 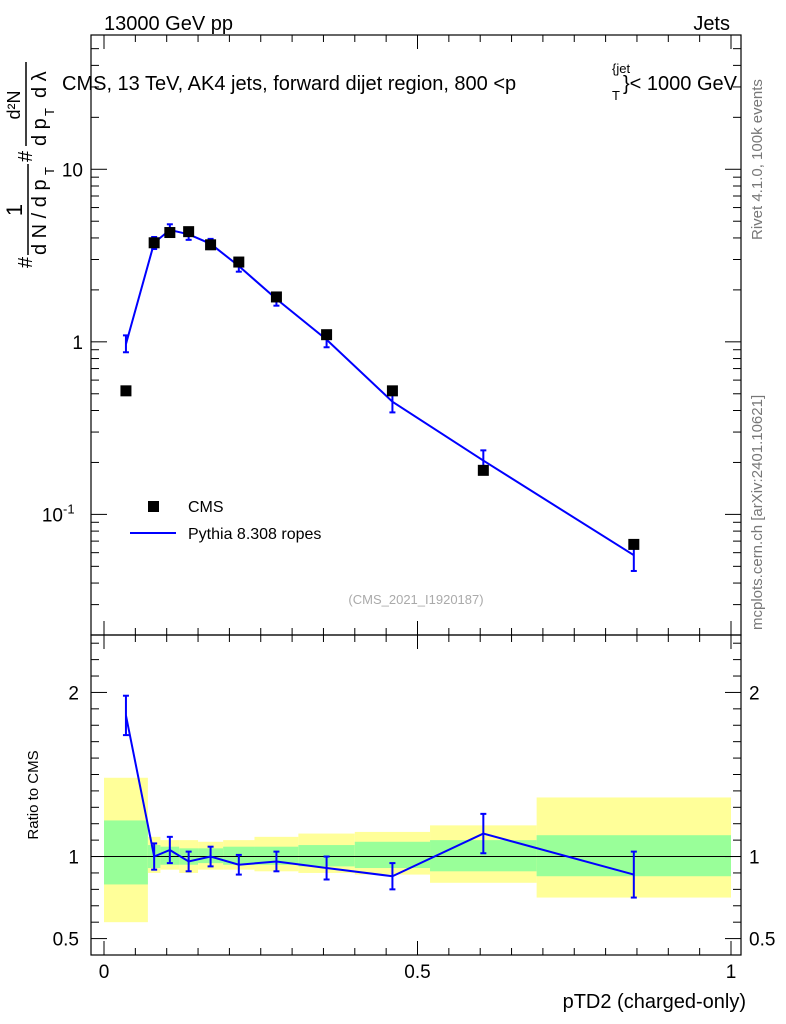 What do you see at coordinates (29, 165) in the screenshot?
I see `main-ylabel: # 1 d N / d p T # d²N d p T d λ` at bounding box center [29, 165].